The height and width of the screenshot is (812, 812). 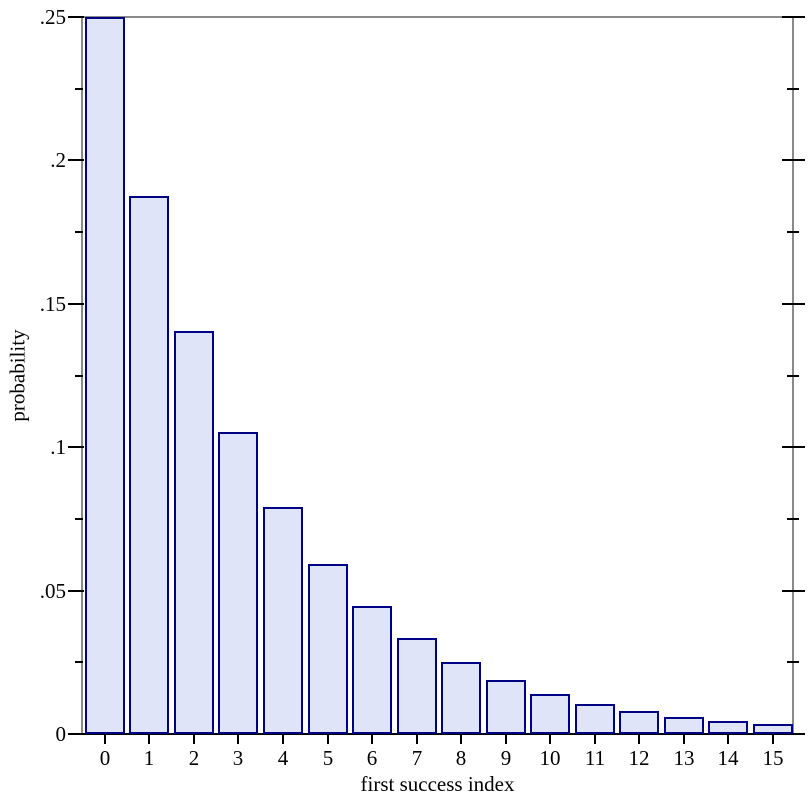 I want to click on x-tick-label: 1, so click(x=149, y=758).